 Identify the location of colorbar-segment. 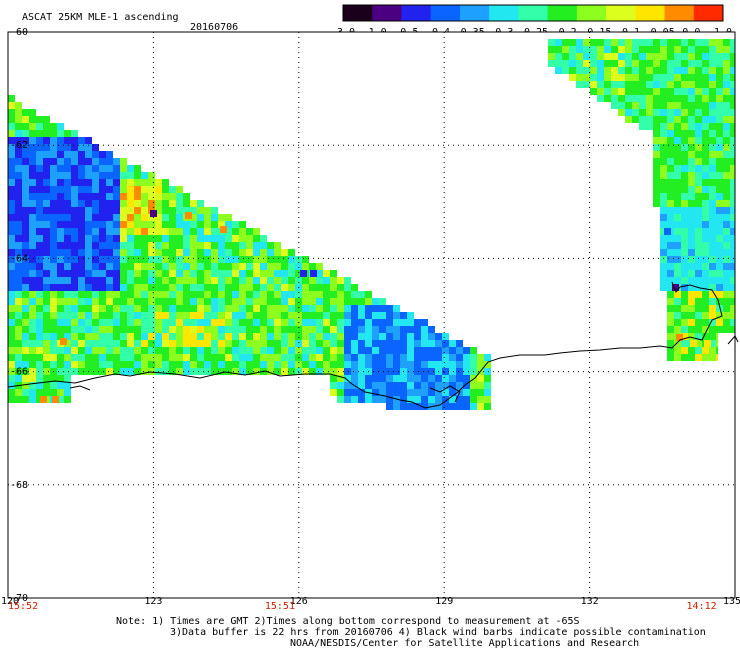
(474, 13).